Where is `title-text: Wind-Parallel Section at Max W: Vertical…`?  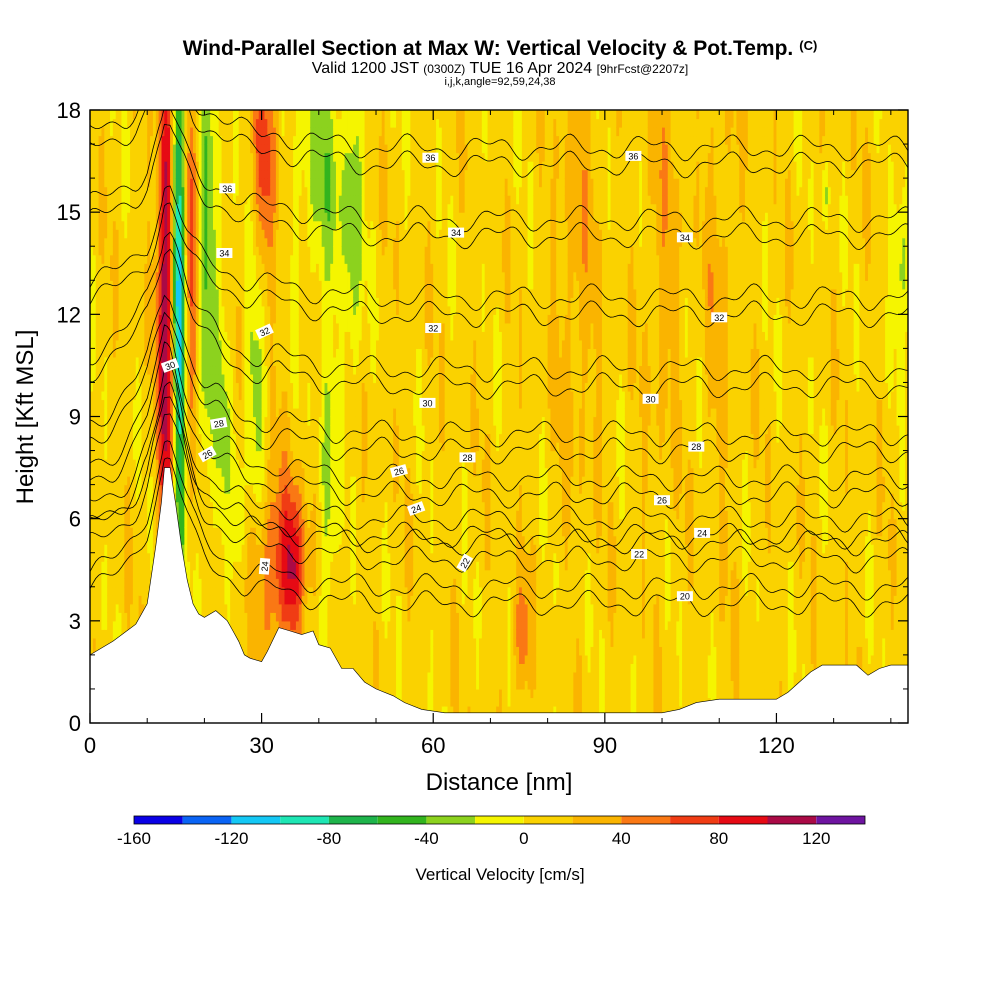
title-text: Wind-Parallel Section at Max W: Vertical… is located at coordinates (488, 48).